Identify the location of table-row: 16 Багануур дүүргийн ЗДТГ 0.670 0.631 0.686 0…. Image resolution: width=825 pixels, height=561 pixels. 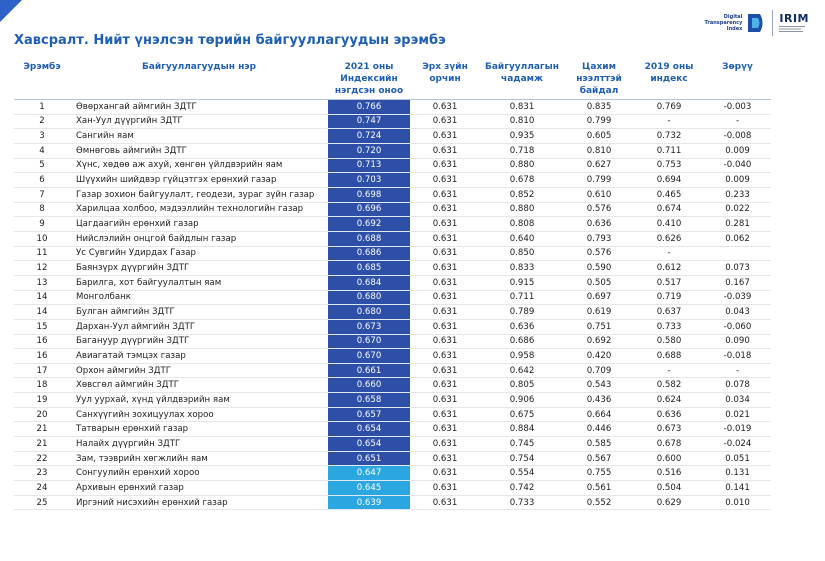
(392, 342).